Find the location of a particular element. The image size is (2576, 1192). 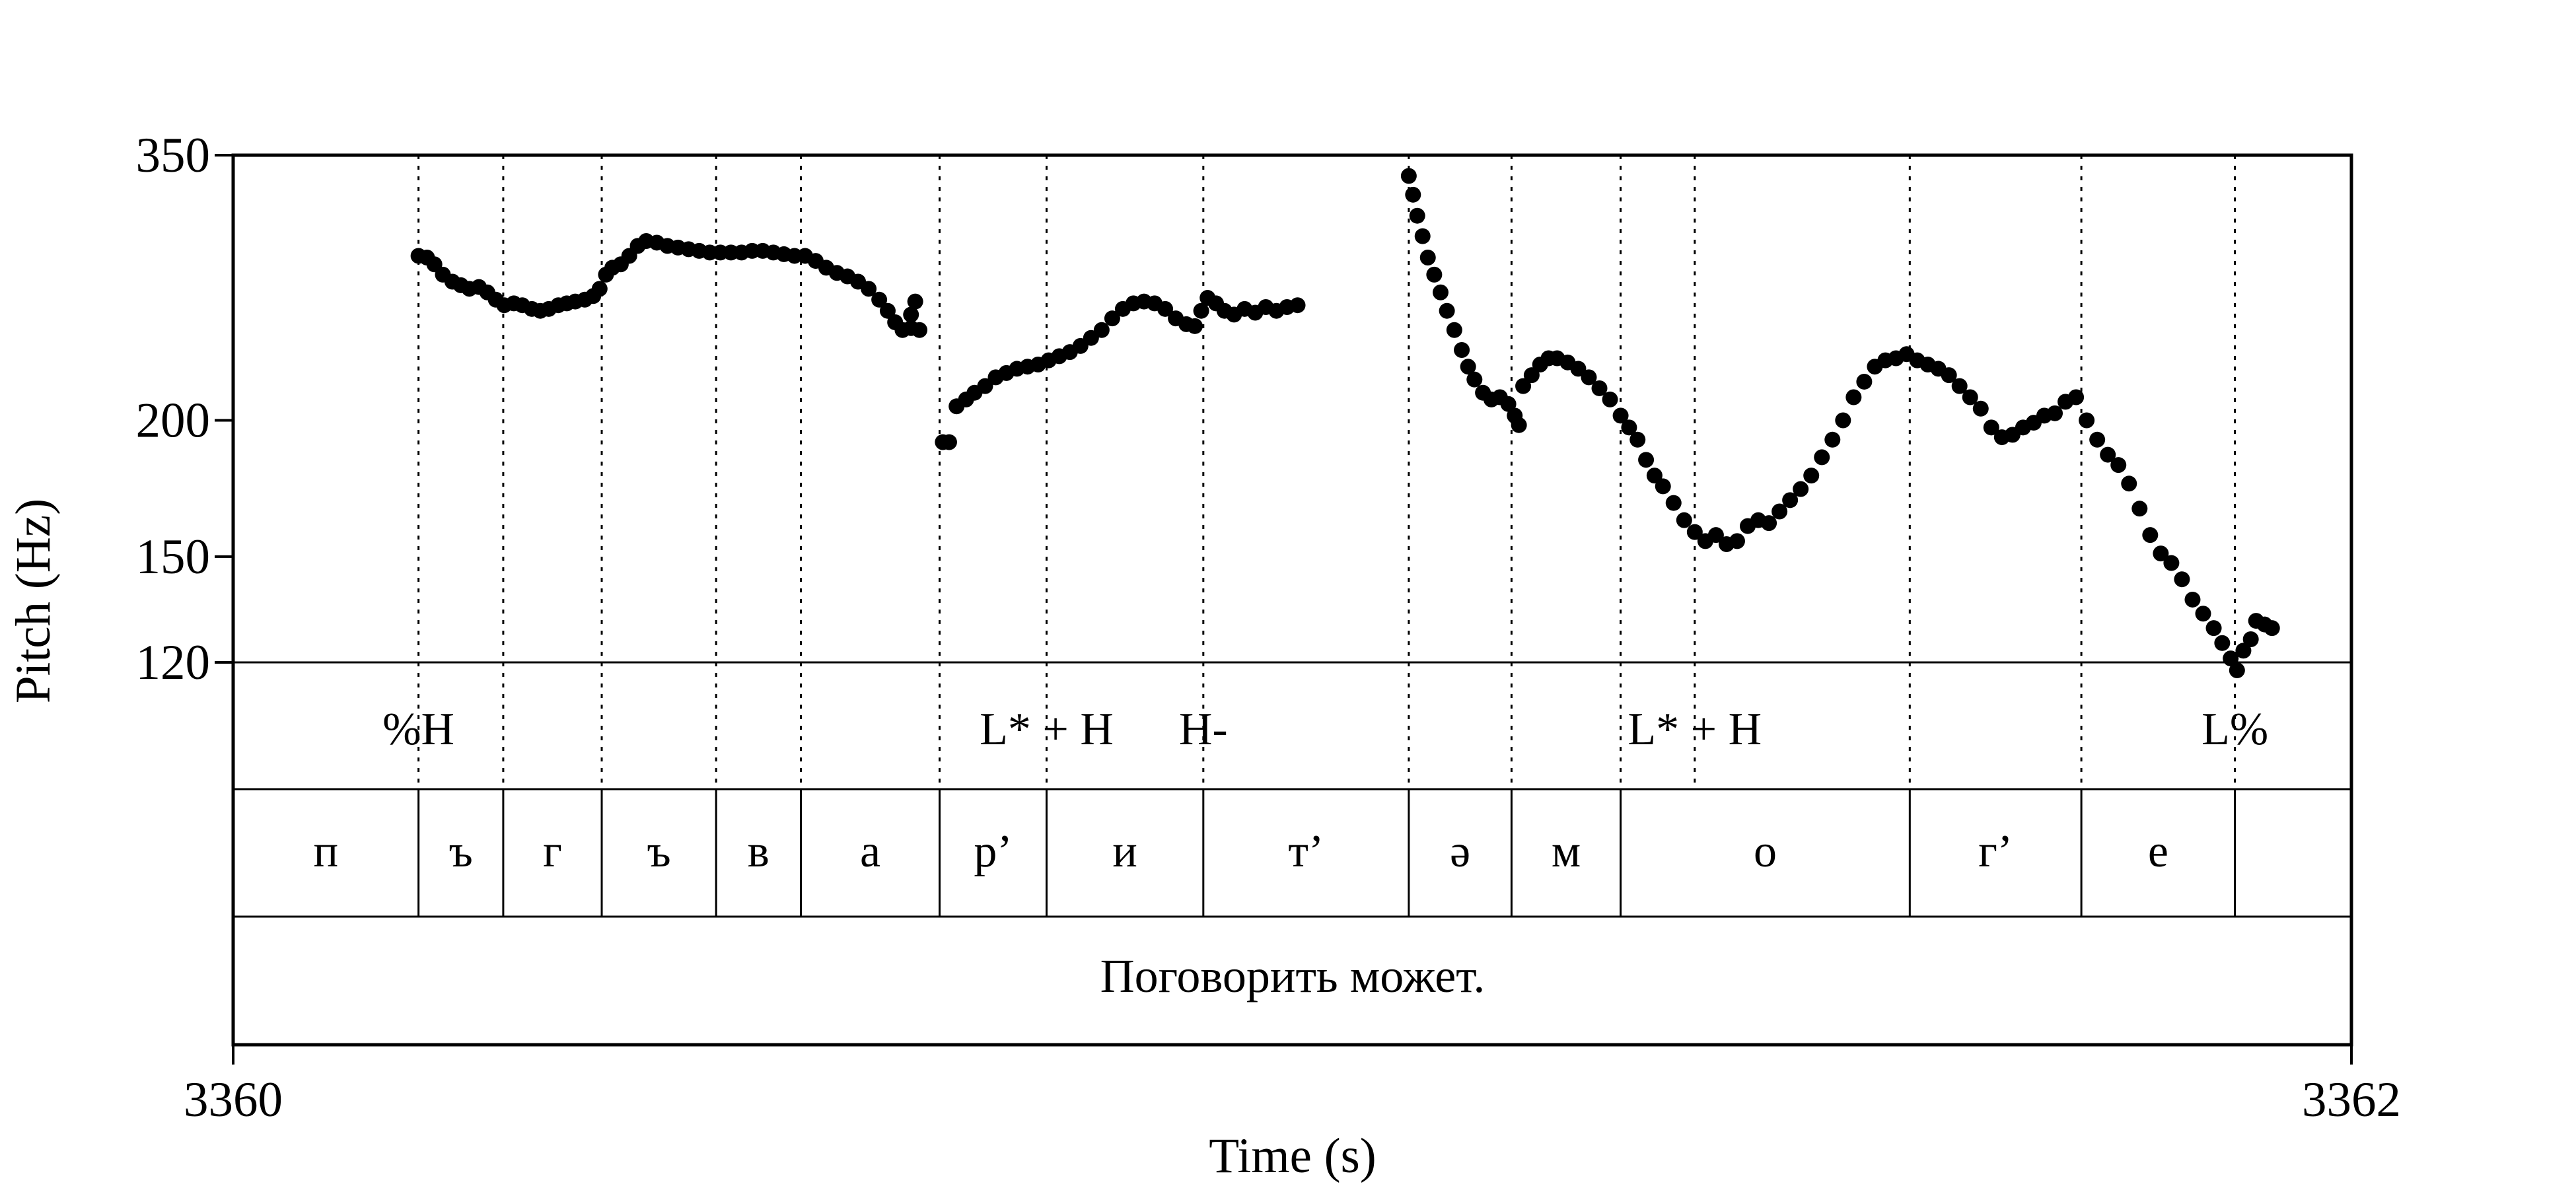

y-tick-label: 200 is located at coordinates (174, 421).